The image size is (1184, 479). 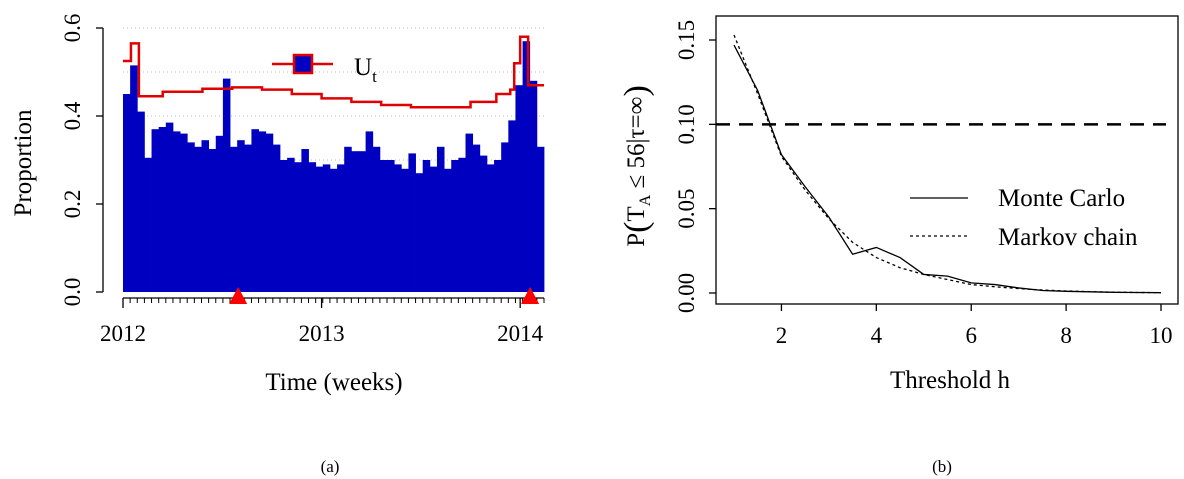 I want to click on b-x-tick-labels: 2 4 6 8 10, so click(x=974, y=335).